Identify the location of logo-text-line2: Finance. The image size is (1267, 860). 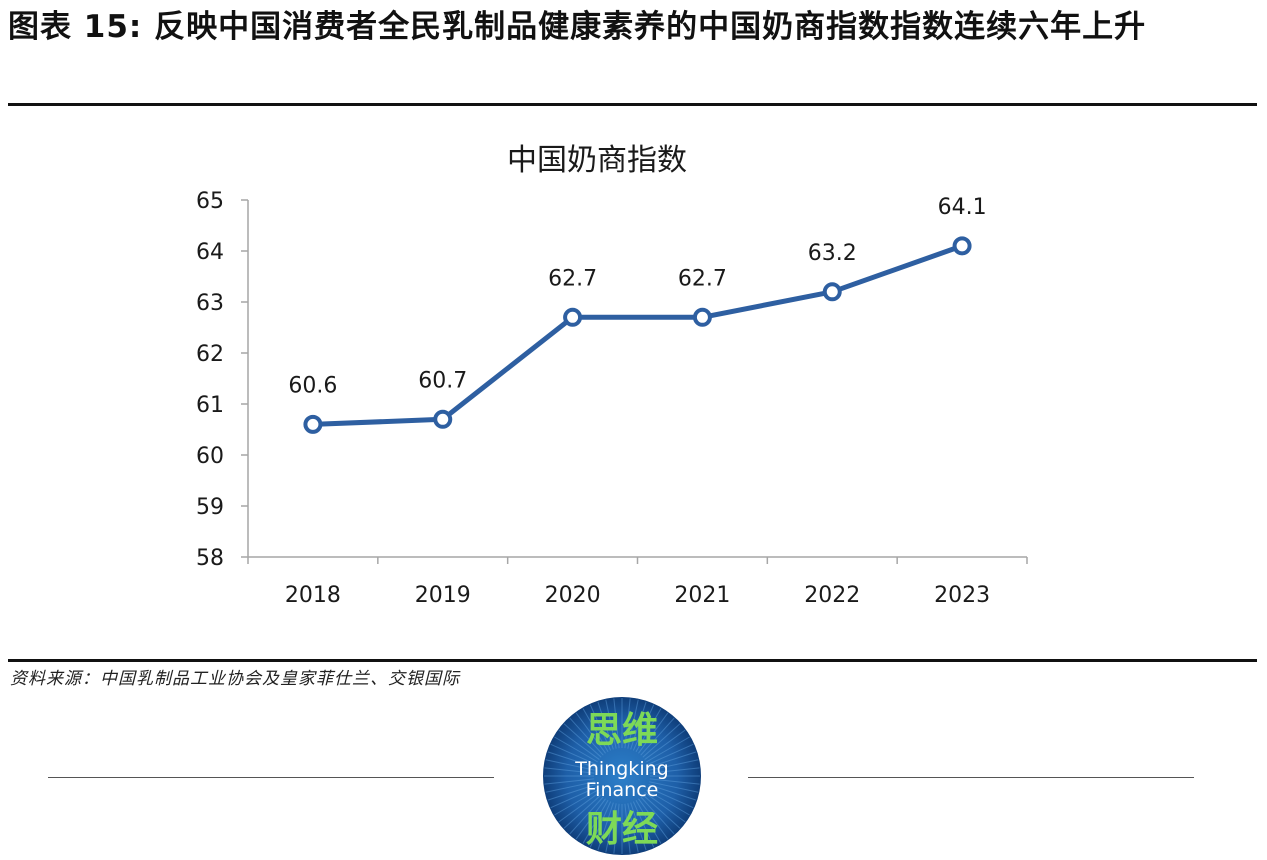
(622, 790).